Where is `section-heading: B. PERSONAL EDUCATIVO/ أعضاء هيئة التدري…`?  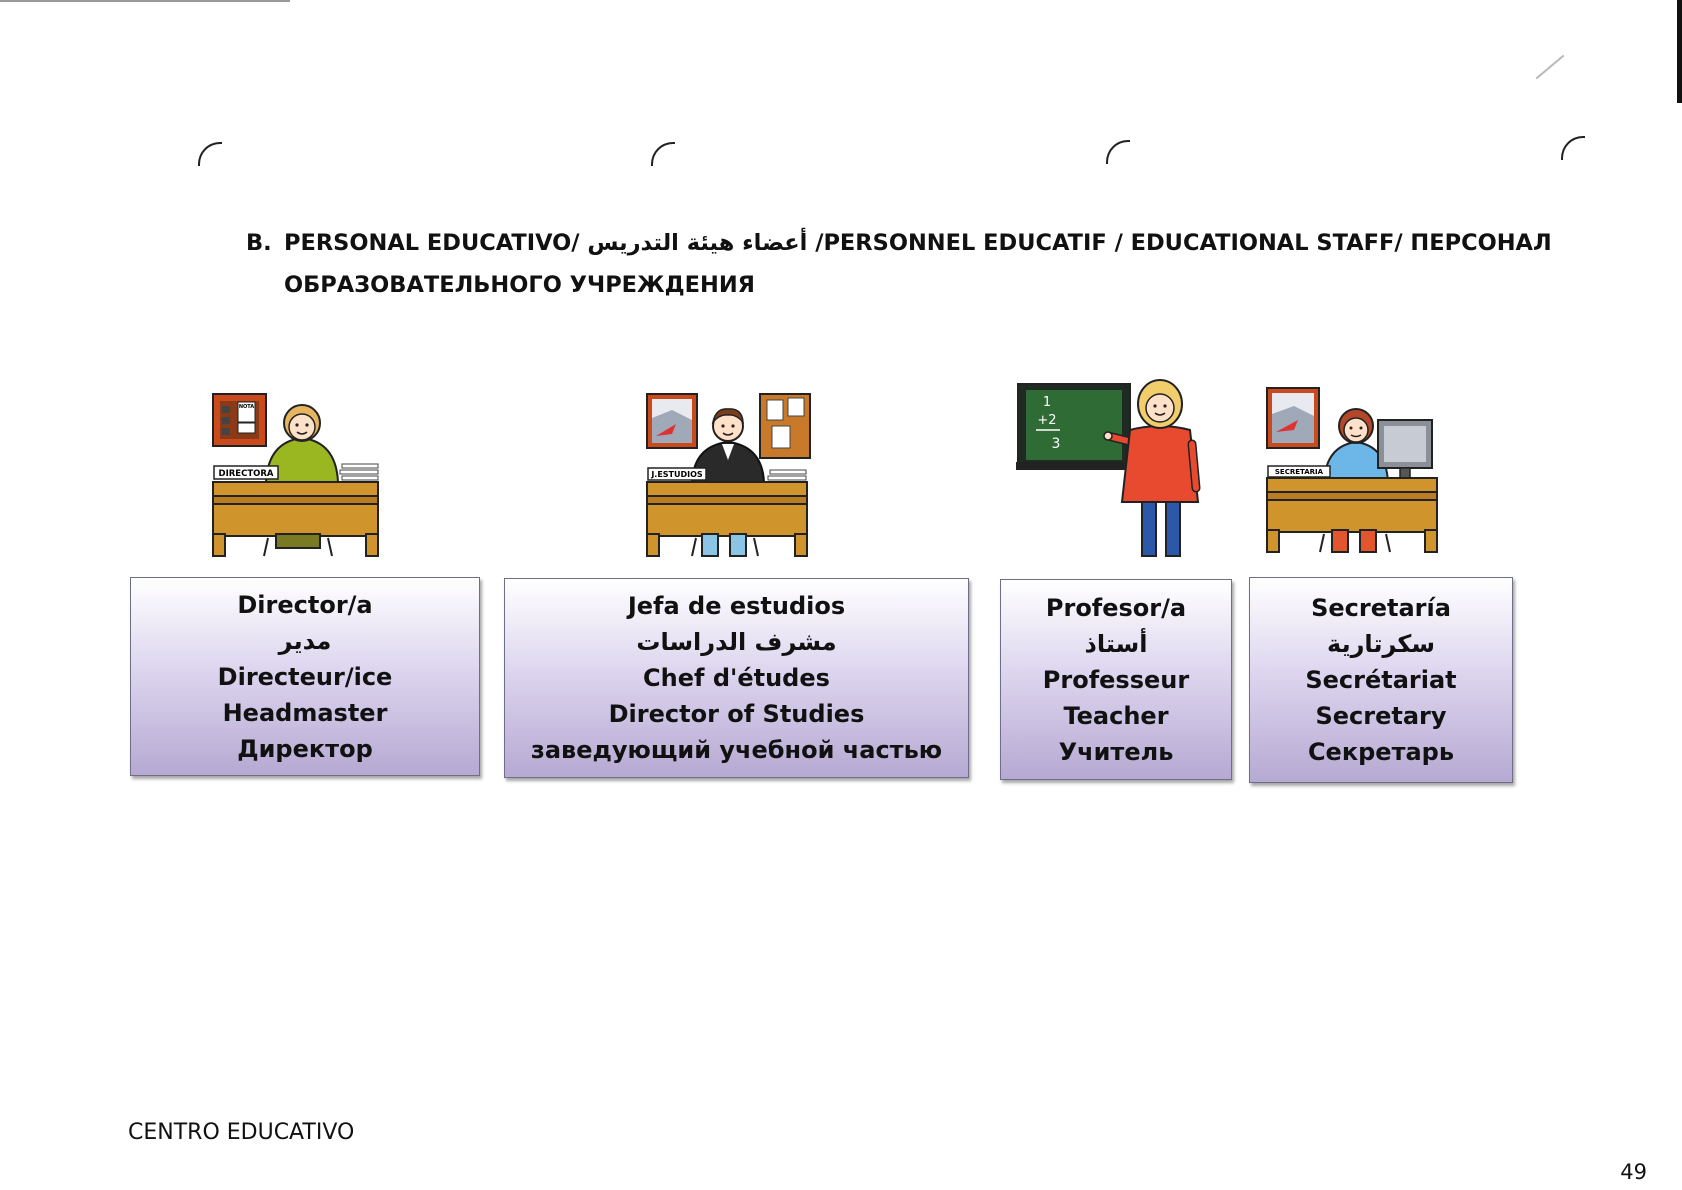
section-heading: B. PERSONAL EDUCATIVO/ أعضاء هيئة التدري… is located at coordinates (901, 264).